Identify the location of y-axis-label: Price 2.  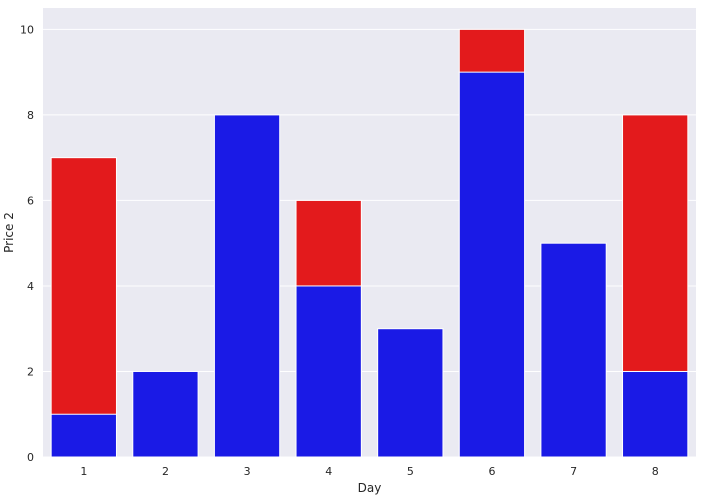
(9, 232).